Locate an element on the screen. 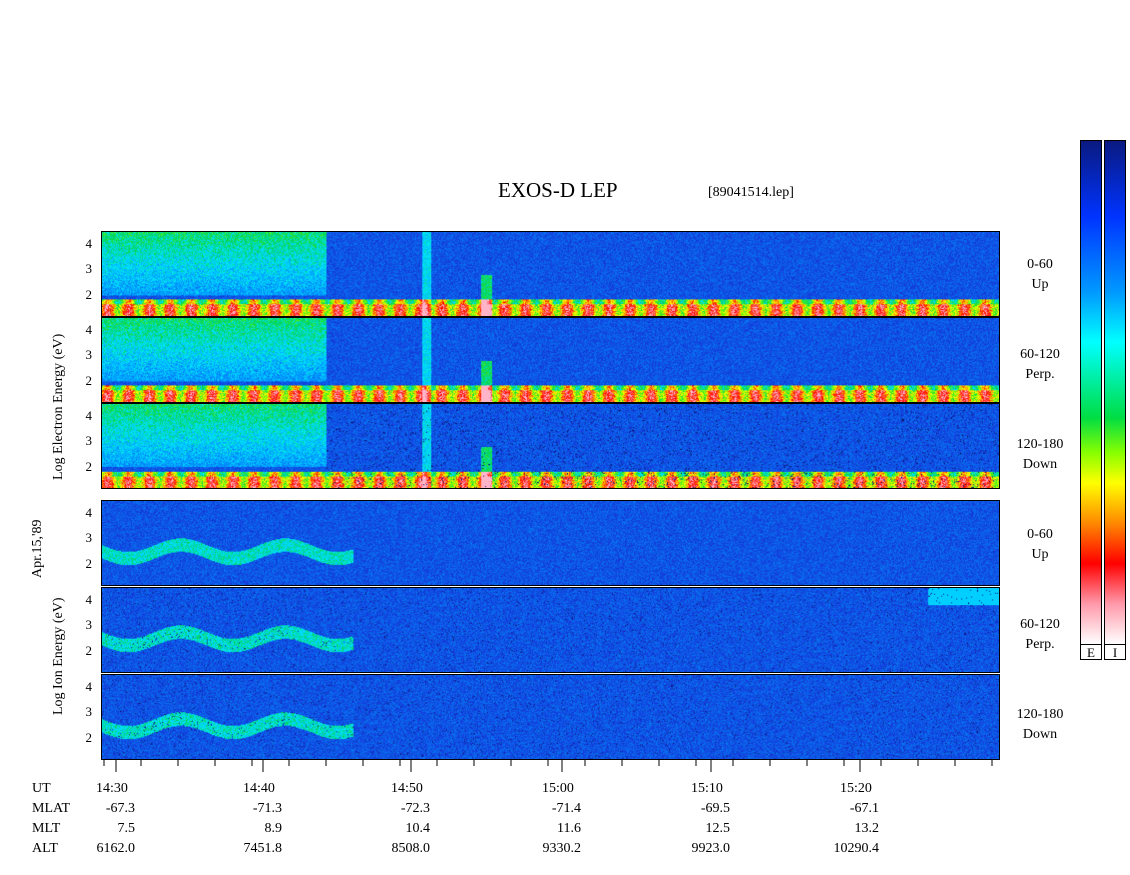 The width and height of the screenshot is (1130, 875). axis-value-alt: 9923.0 is located at coordinates (711, 848).